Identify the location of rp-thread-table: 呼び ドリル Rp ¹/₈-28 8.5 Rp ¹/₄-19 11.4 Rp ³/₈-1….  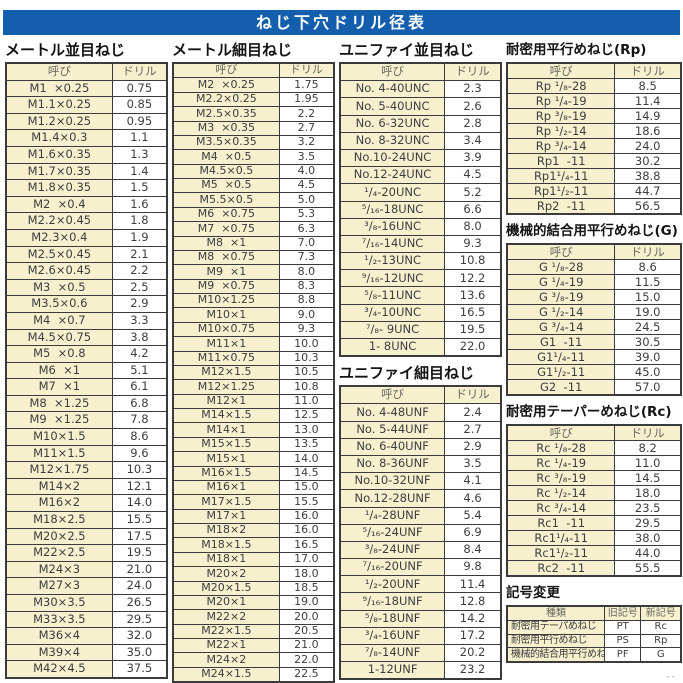
(594, 138).